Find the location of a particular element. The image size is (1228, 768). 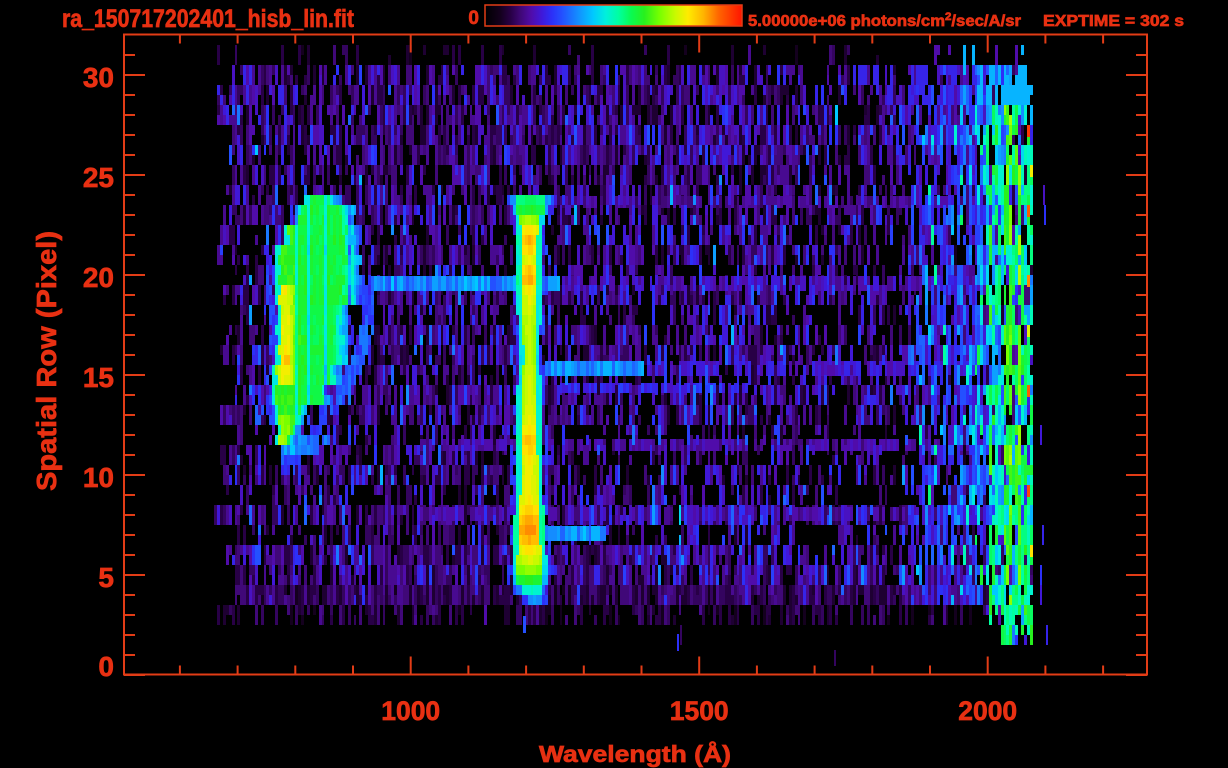

svg-text: 5 is located at coordinates (106, 577).